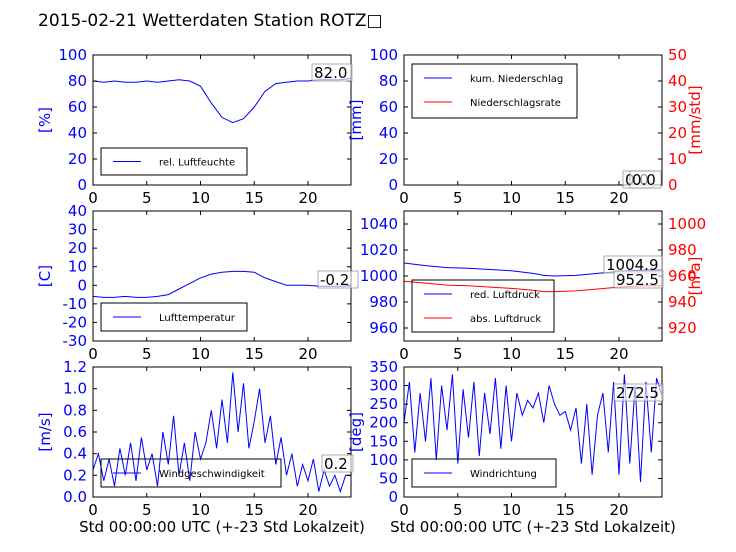 The width and height of the screenshot is (736, 552). What do you see at coordinates (379, 224) in the screenshot?
I see `y-tick-label: 1040` at bounding box center [379, 224].